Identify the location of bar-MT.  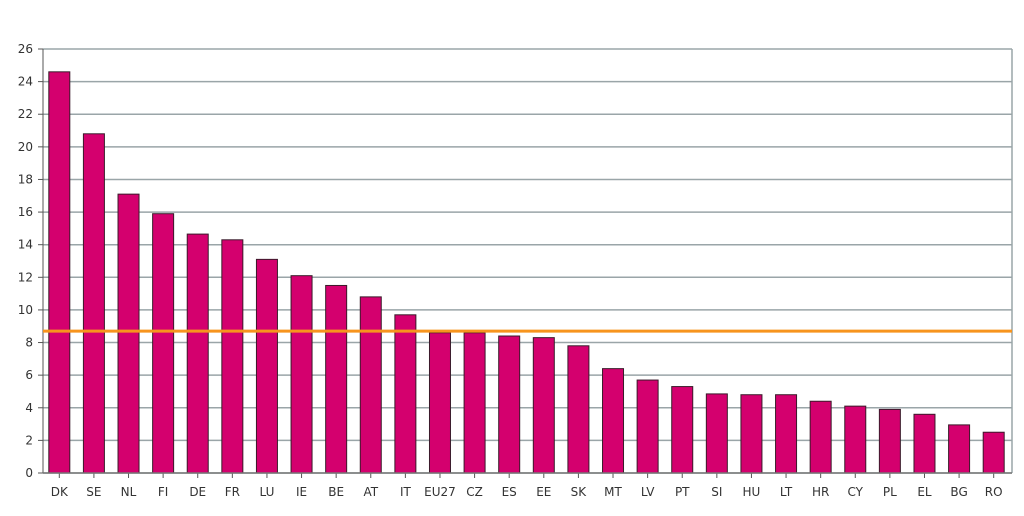
(613, 421).